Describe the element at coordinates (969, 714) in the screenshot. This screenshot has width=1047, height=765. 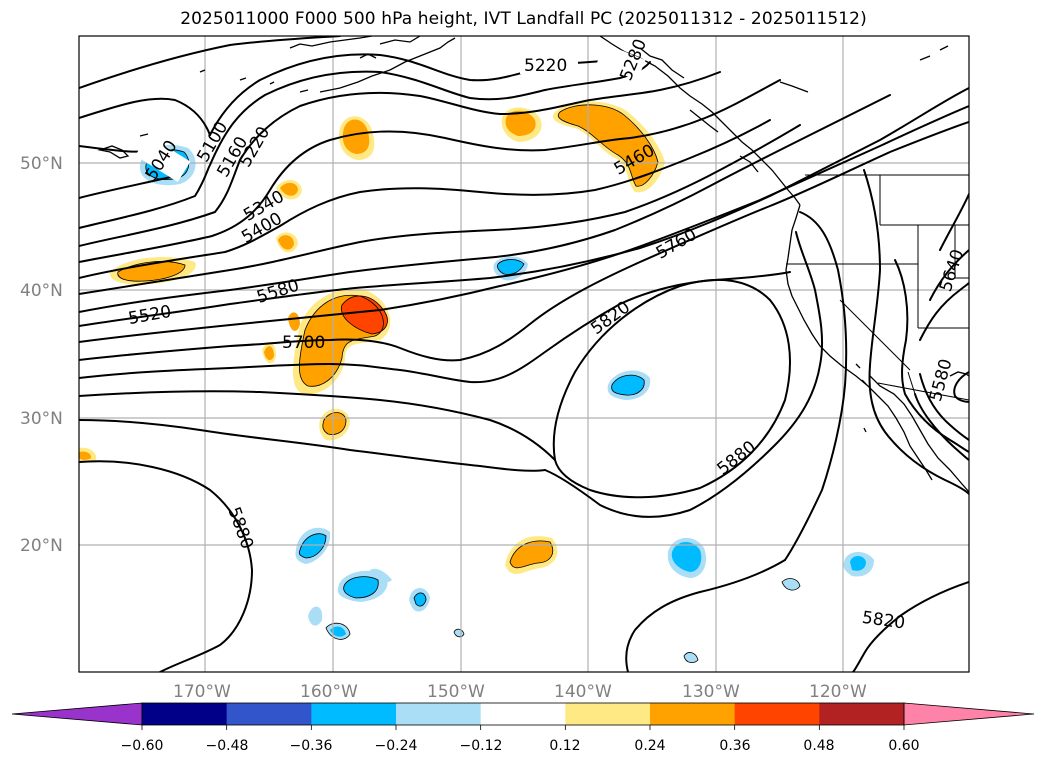
I see `colorbar-extend-high` at that location.